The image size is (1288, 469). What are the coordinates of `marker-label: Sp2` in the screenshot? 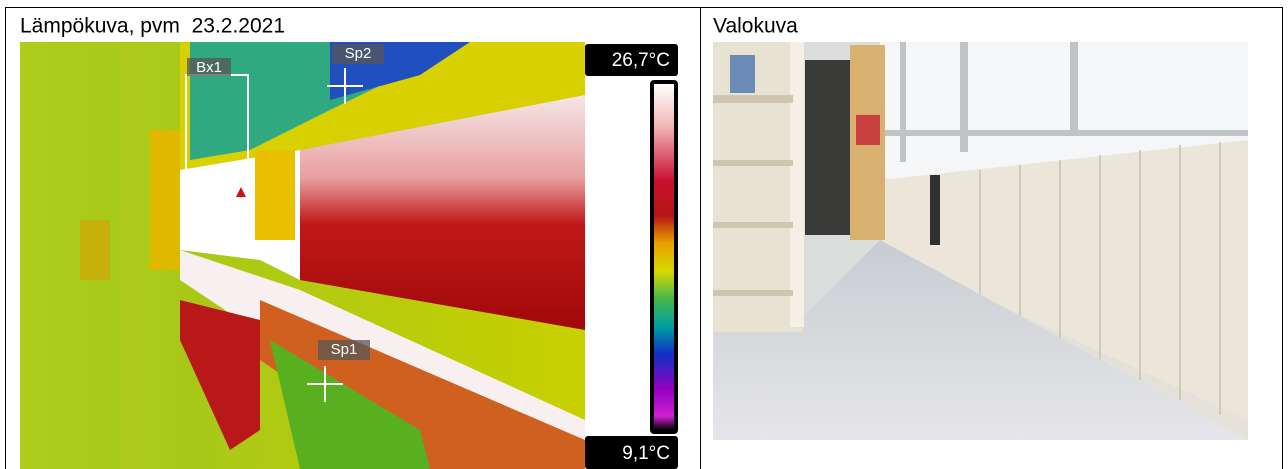 It's located at (358, 53).